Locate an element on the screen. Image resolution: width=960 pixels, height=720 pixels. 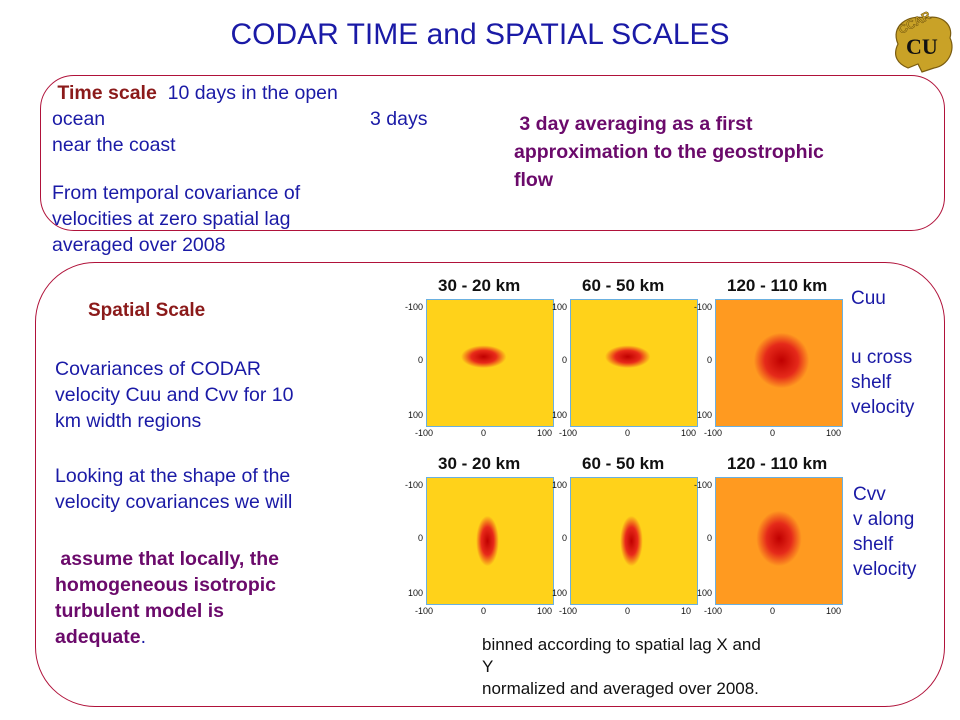
spatial-para3-line2: homogeneous isotropic is located at coordinates (166, 585).